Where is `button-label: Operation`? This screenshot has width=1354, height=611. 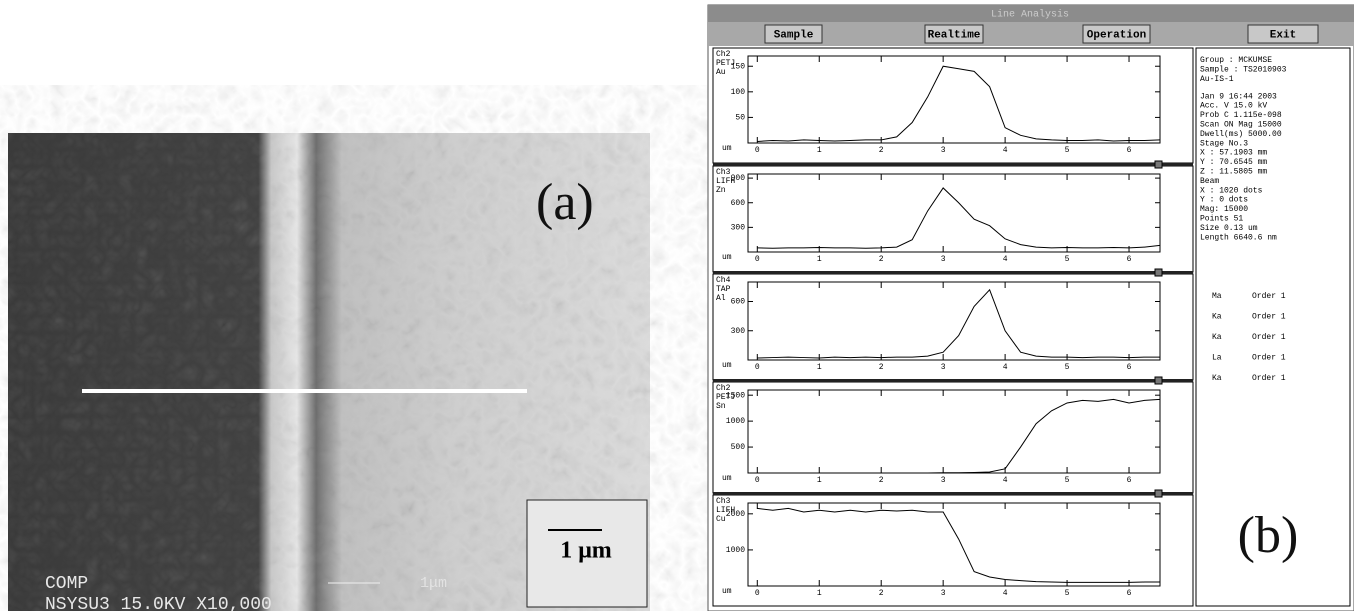 button-label: Operation is located at coordinates (1116, 35).